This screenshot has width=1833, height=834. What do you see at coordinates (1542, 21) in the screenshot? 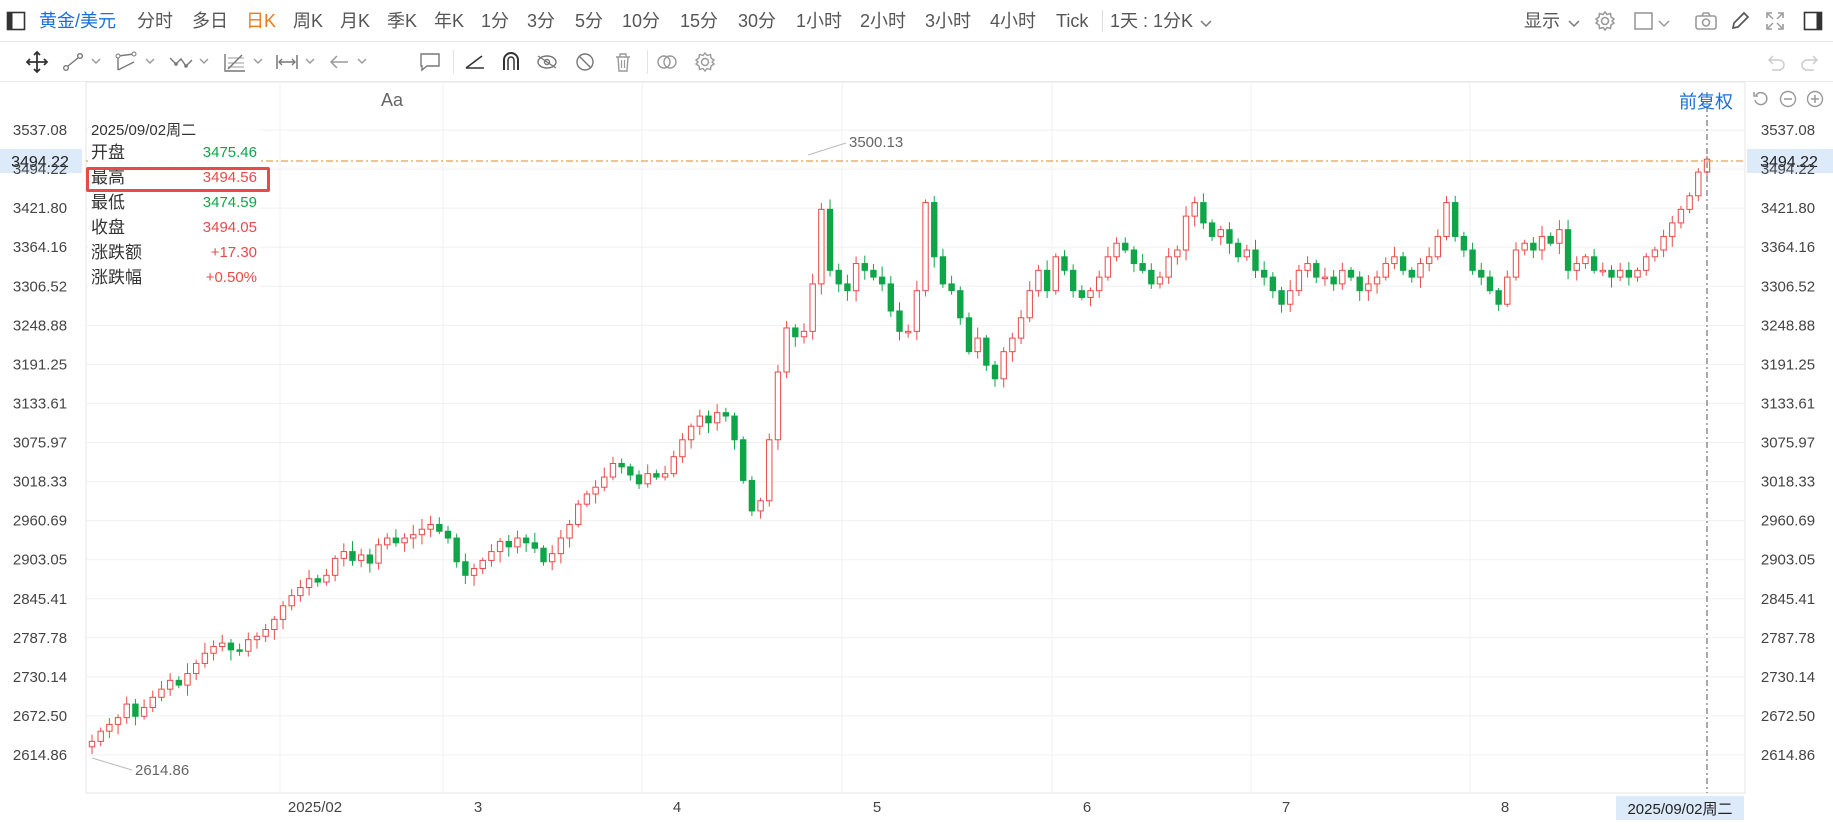
I see `display-menu: 显示` at bounding box center [1542, 21].